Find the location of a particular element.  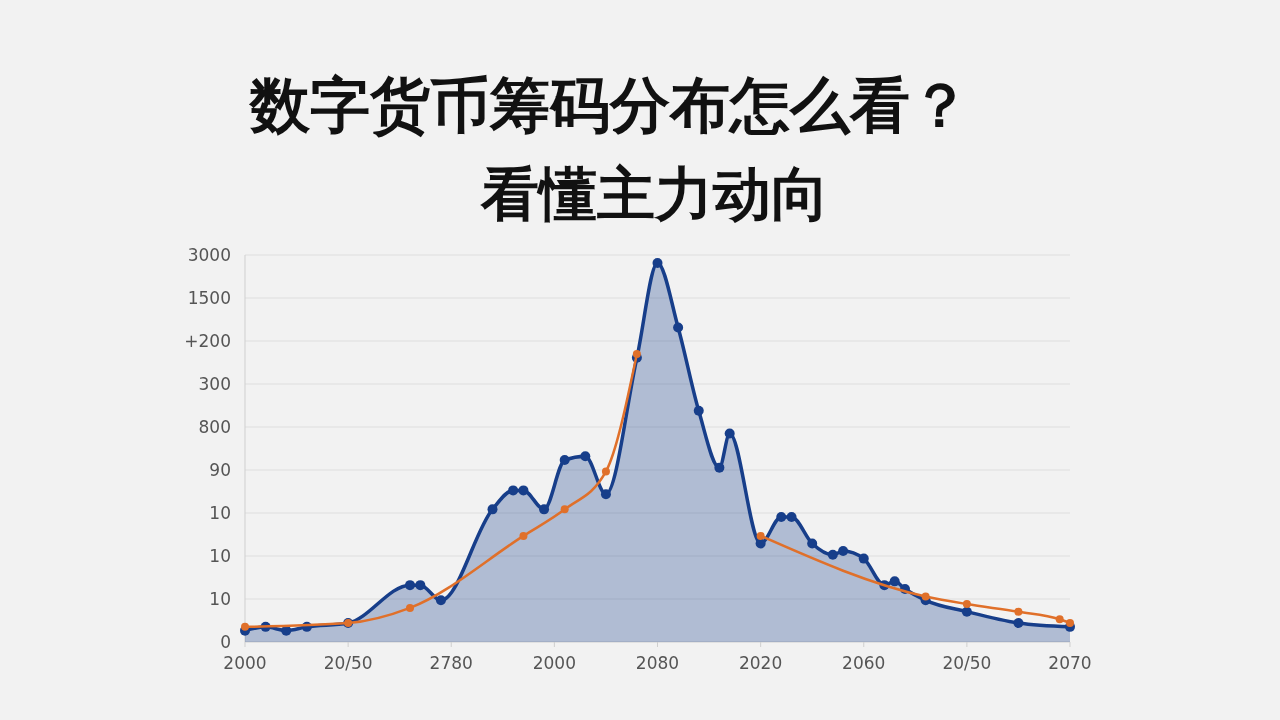

x-tick-label: 2060 is located at coordinates (864, 663).